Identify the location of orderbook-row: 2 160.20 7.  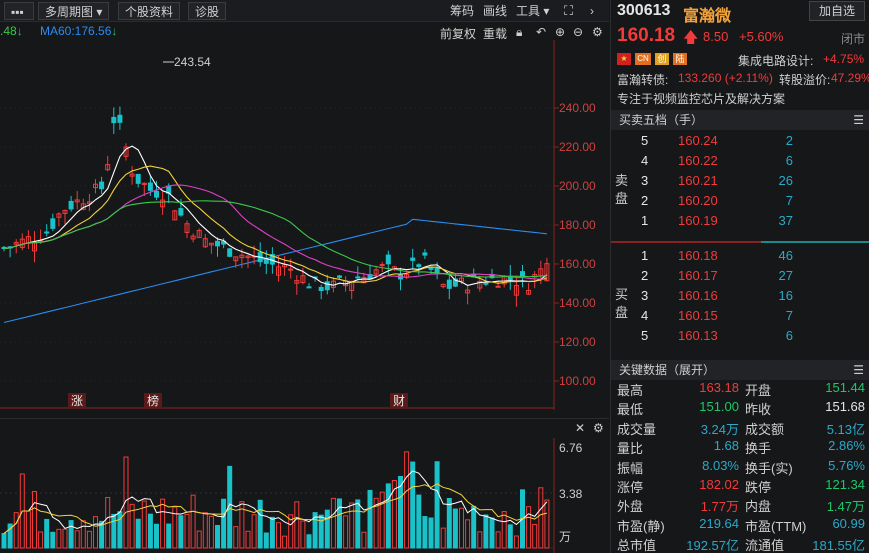
(740, 203).